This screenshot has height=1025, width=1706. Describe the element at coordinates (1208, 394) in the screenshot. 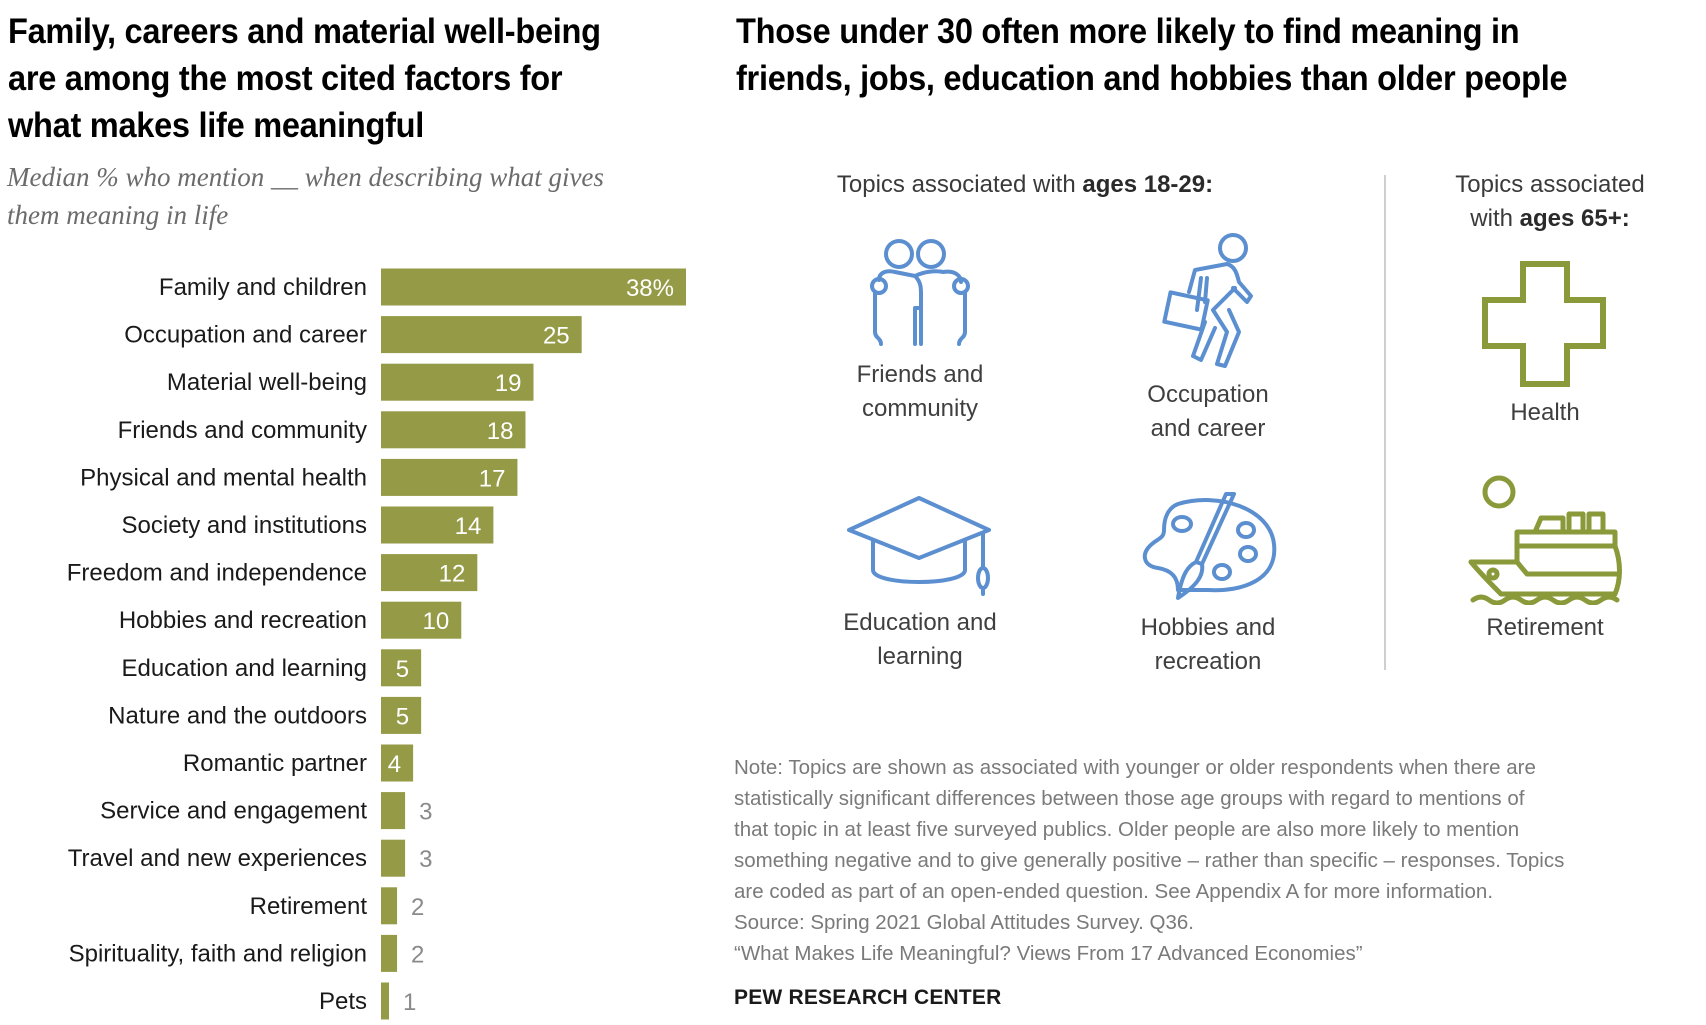

I see `topic-label-line: Occupation` at that location.